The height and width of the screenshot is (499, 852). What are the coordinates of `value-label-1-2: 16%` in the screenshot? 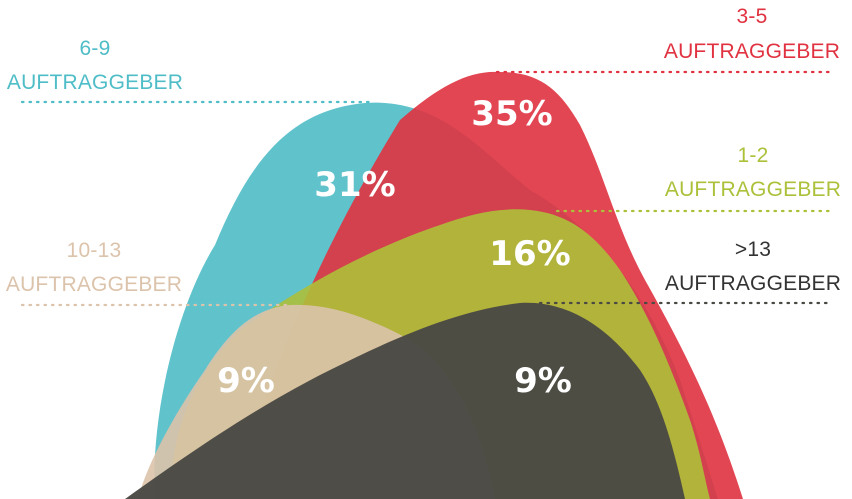 It's located at (529, 254).